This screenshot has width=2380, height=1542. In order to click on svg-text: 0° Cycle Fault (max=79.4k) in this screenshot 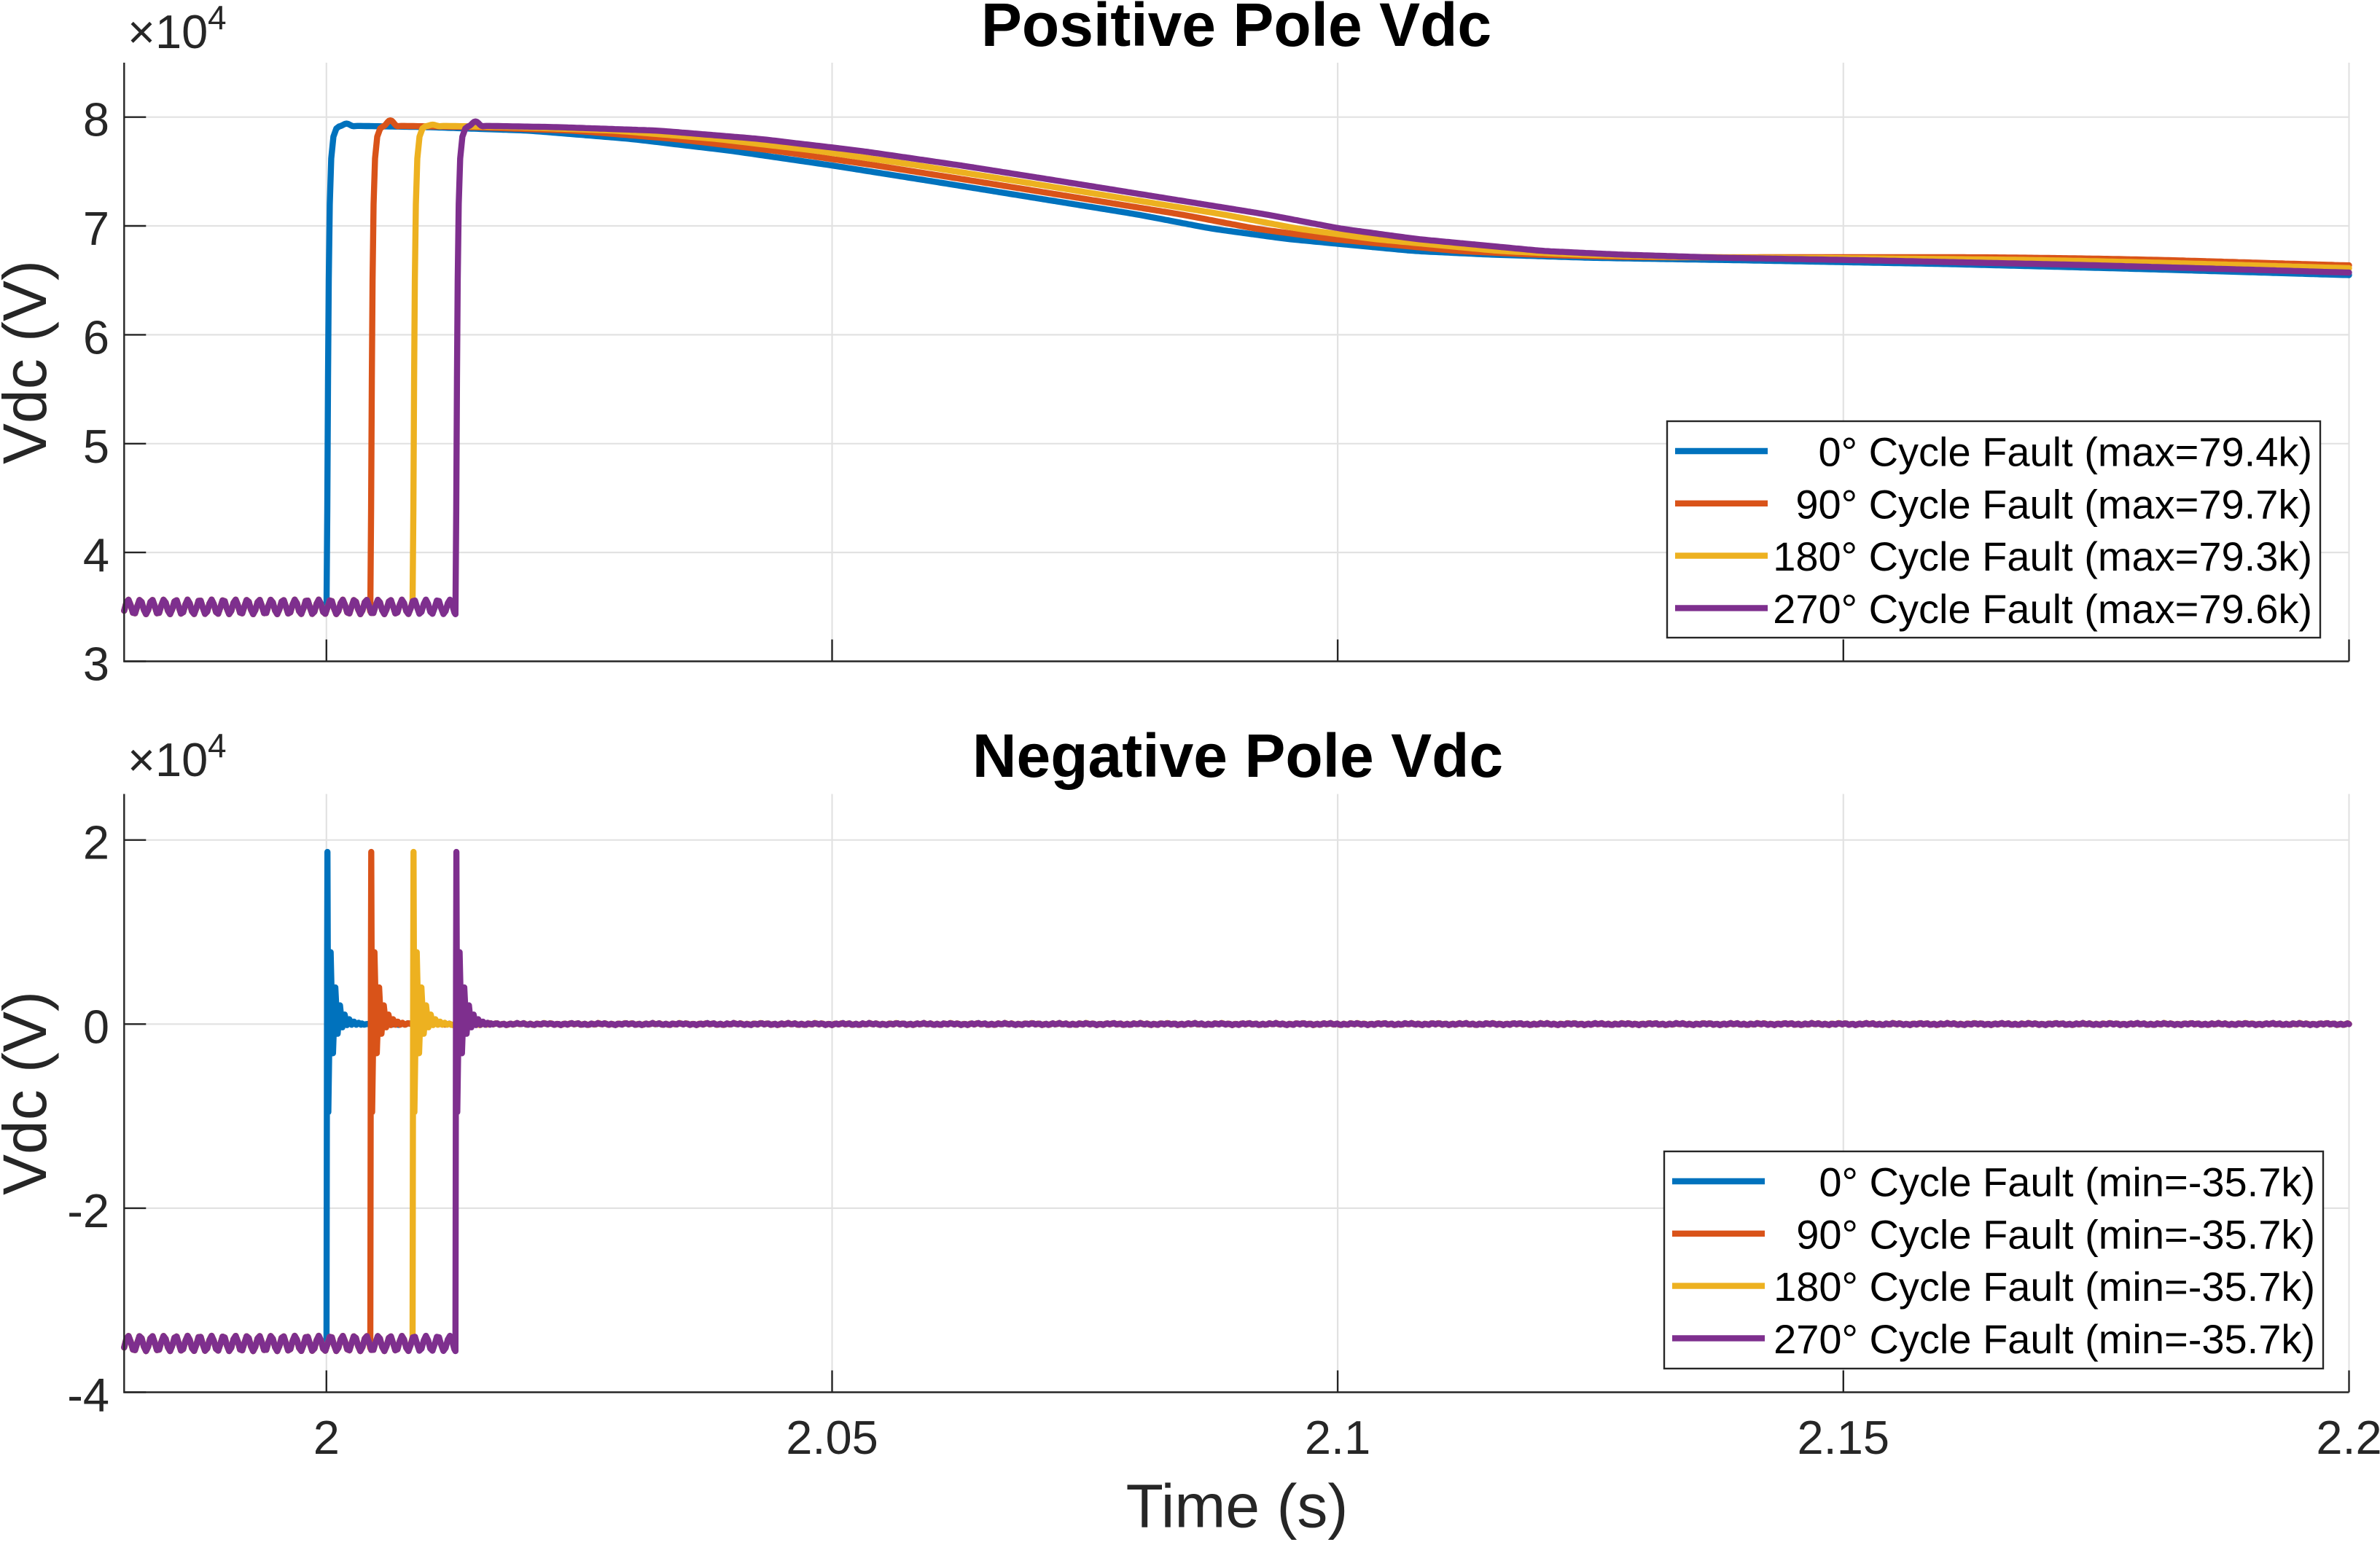, I will do `click(2065, 452)`.